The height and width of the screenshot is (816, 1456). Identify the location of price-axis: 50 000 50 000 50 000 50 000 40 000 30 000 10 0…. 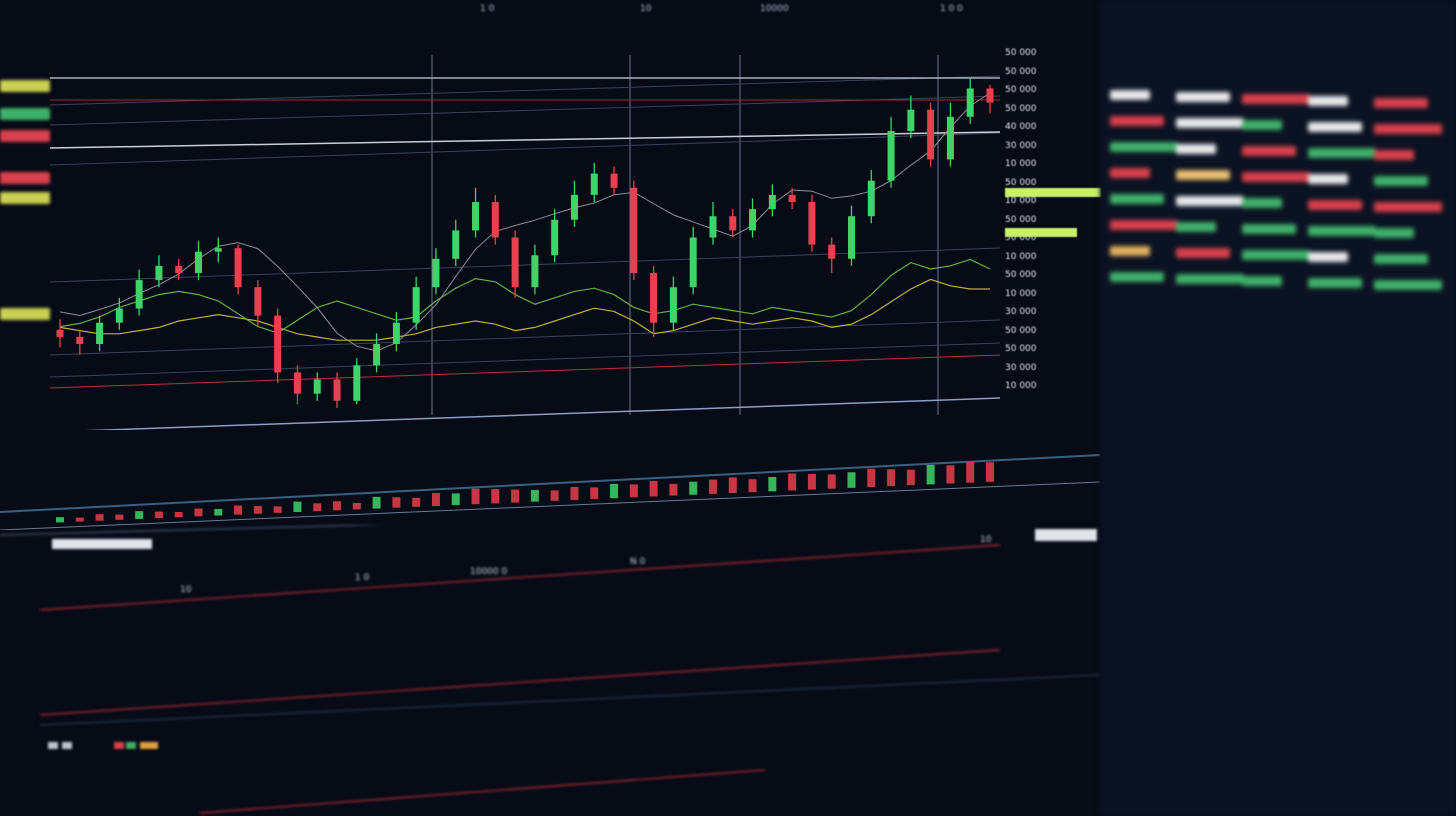
(1050, 225).